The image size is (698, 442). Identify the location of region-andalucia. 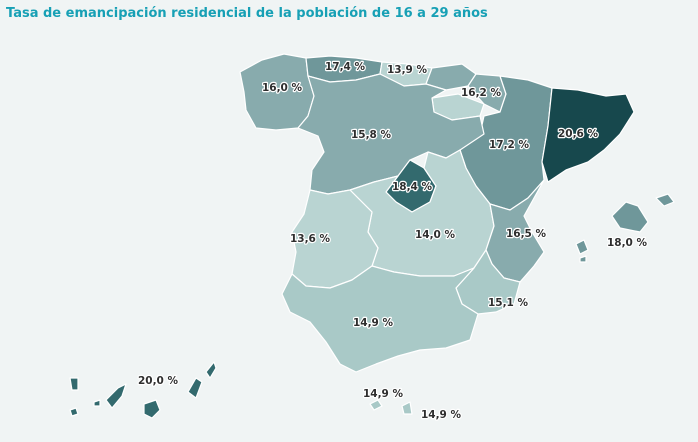
(380, 319).